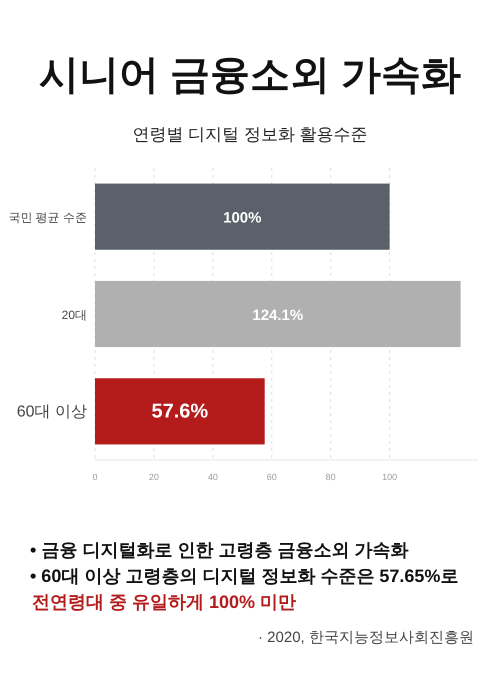 The width and height of the screenshot is (500, 675). What do you see at coordinates (74, 315) in the screenshot?
I see `y-tick-label: 20대` at bounding box center [74, 315].